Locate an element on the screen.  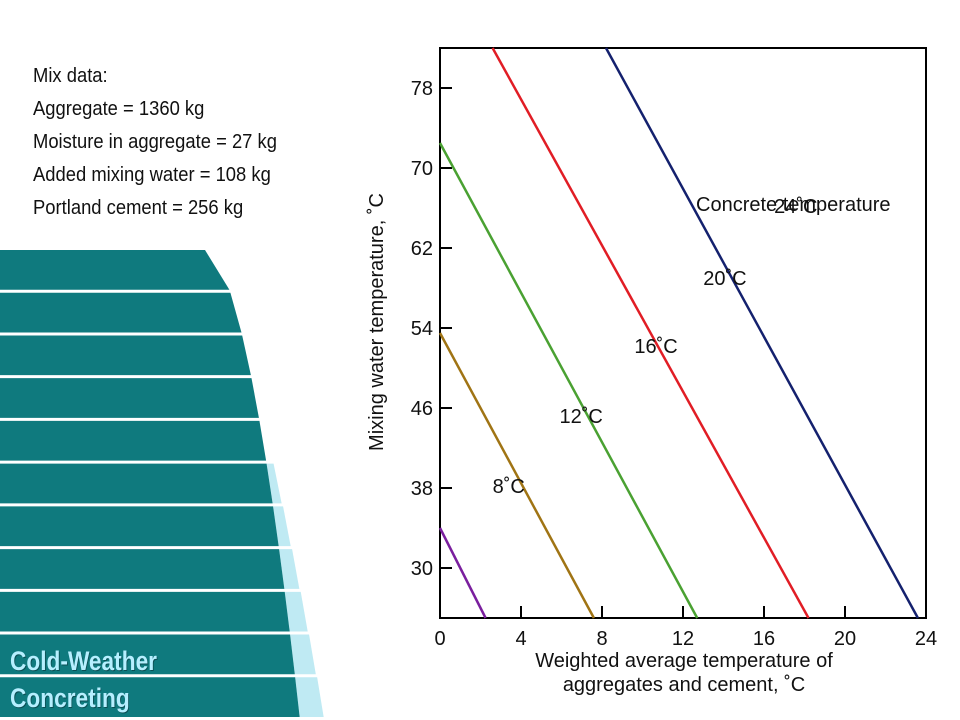
x-tick-label: 0 is located at coordinates (439, 639).